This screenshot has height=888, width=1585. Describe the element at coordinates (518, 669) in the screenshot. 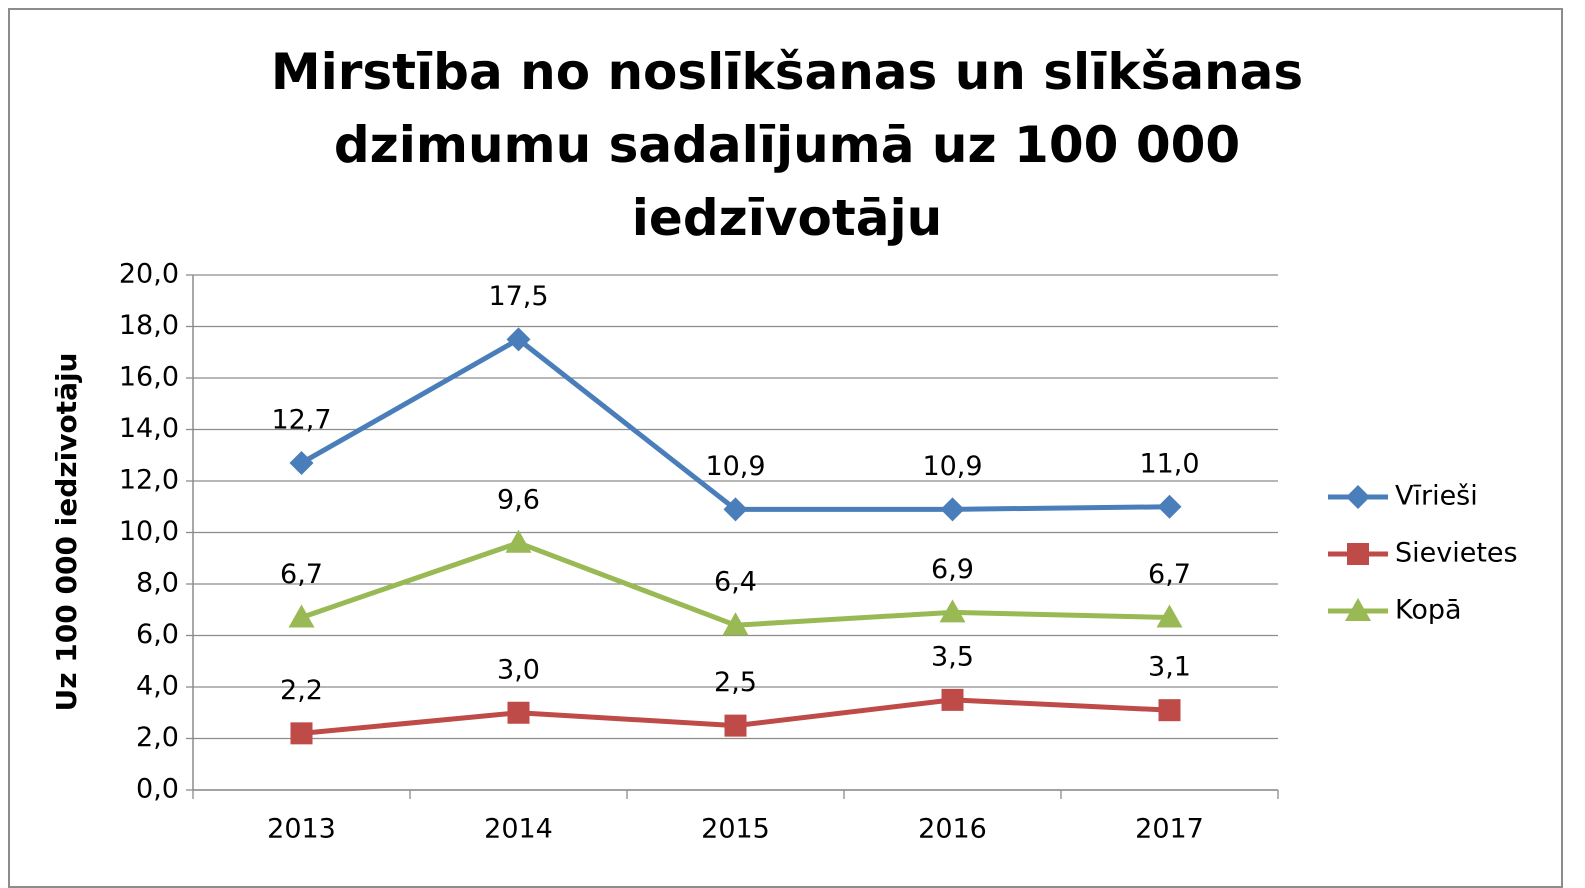

I see `data-label: 3,0` at that location.